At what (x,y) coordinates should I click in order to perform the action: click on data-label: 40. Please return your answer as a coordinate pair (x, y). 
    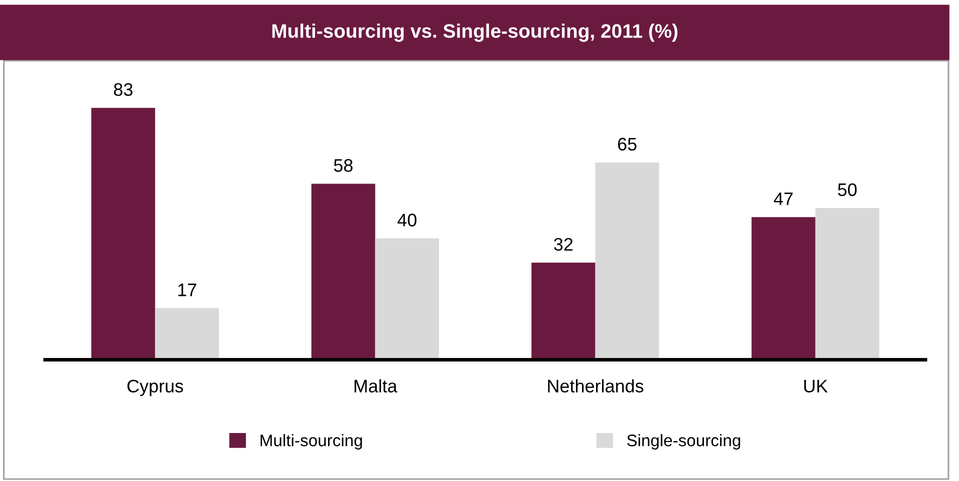
    Looking at the image, I should click on (406, 220).